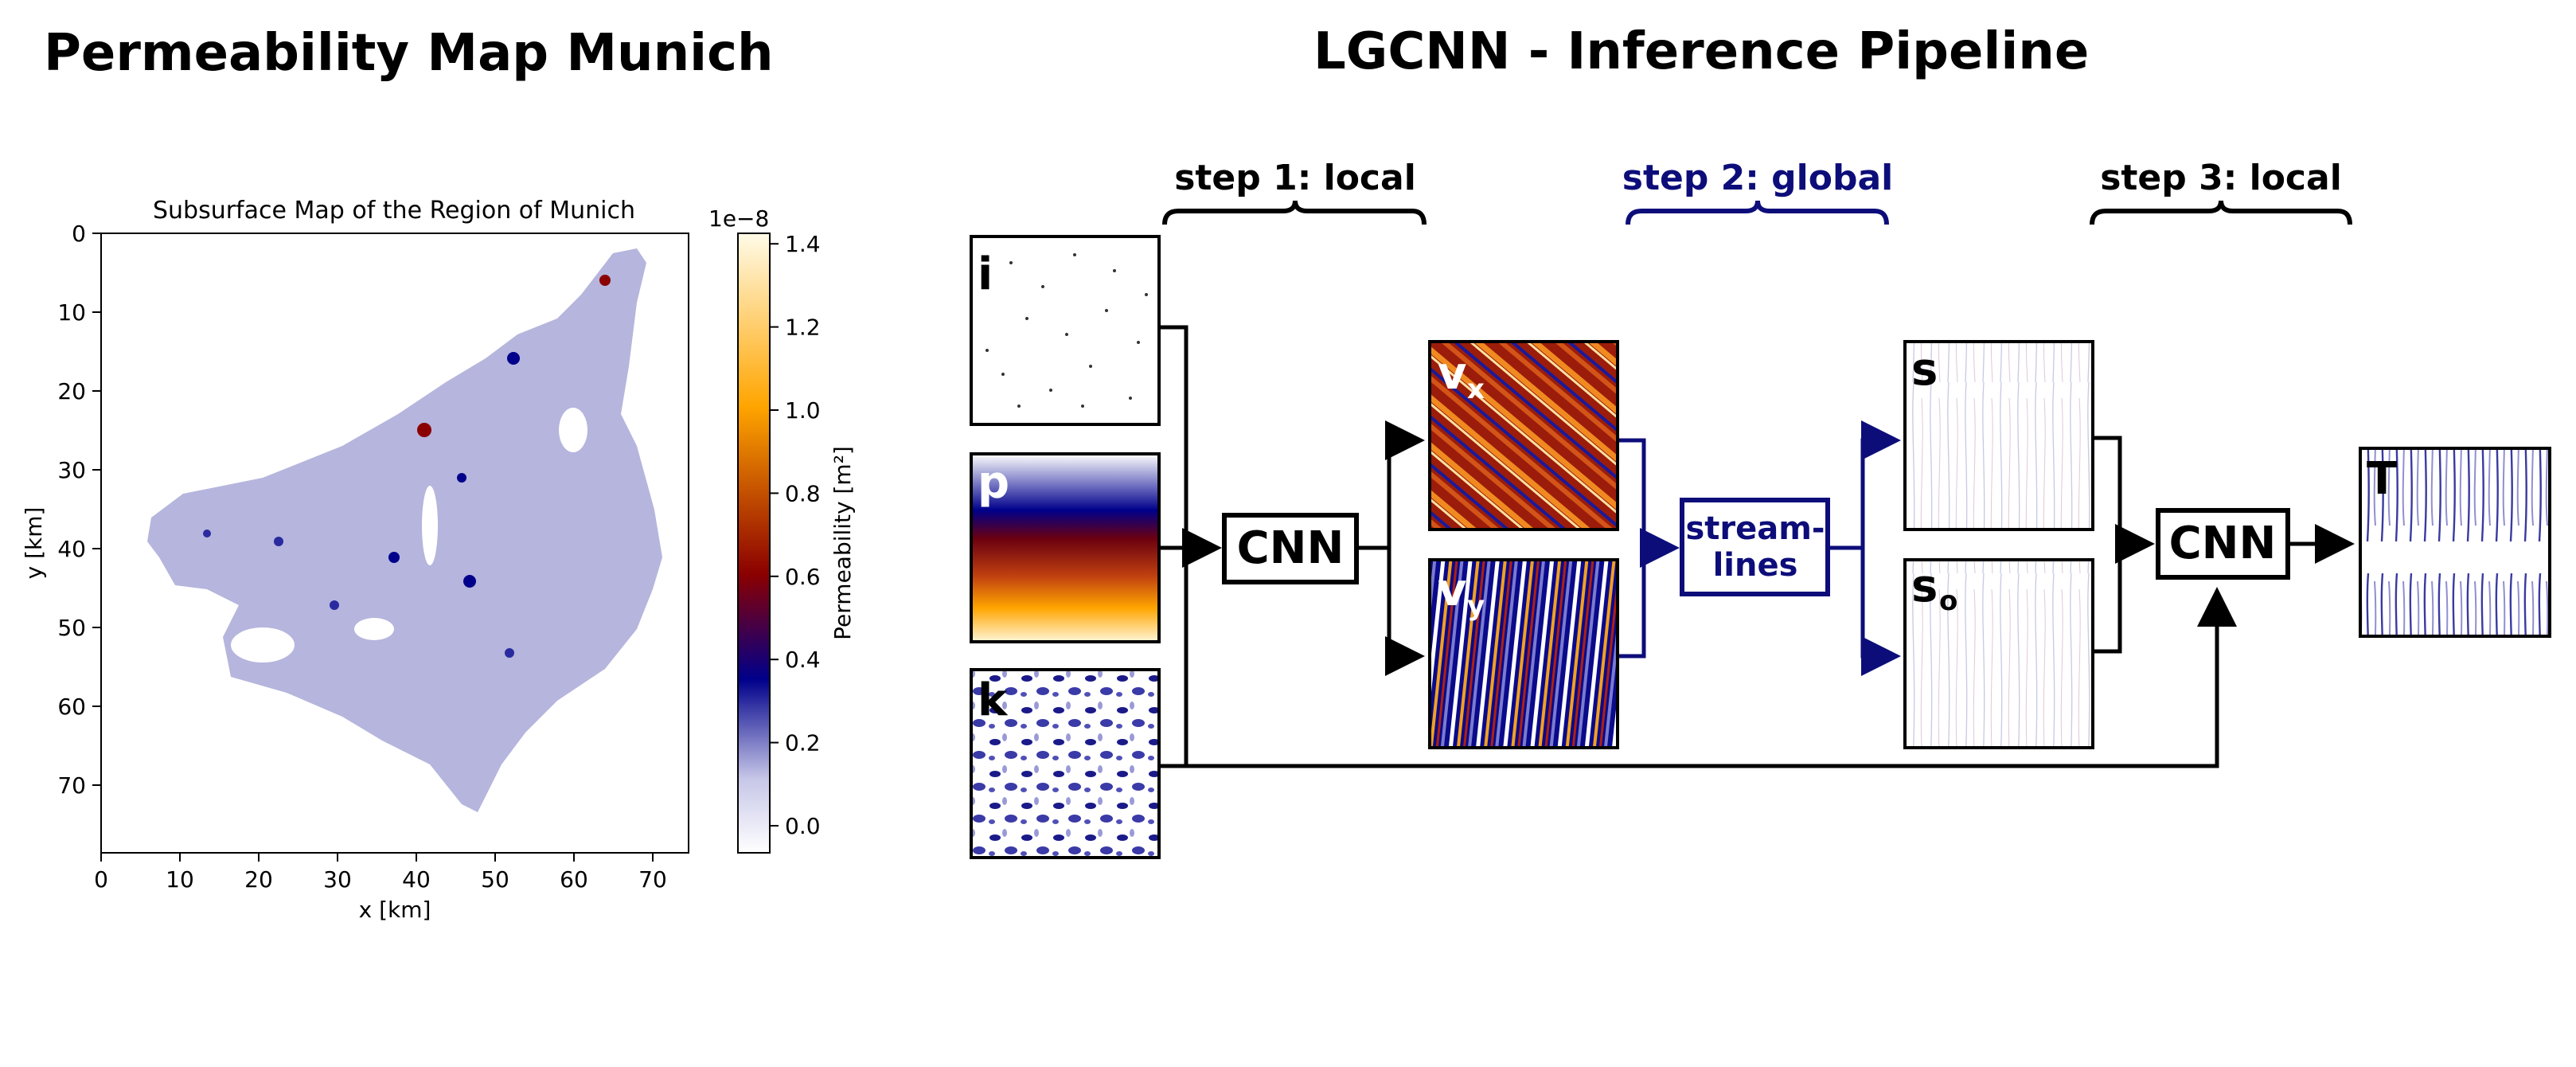 The image size is (2576, 1067). I want to click on vy-label: v, so click(1452, 590).